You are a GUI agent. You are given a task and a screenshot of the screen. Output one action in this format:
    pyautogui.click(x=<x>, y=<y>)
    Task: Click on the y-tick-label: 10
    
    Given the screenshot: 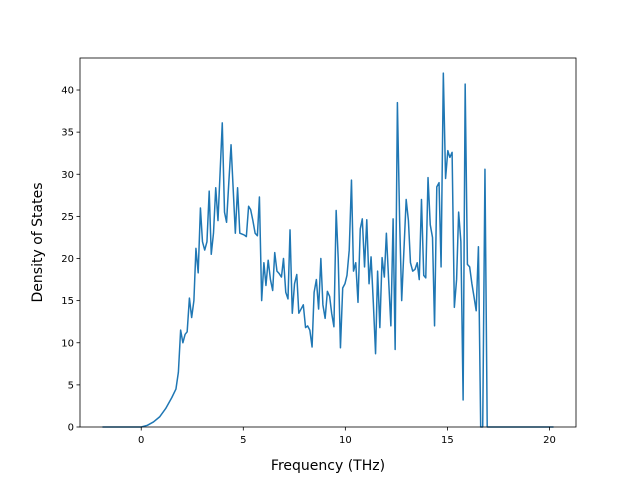 What is the action you would take?
    pyautogui.click(x=67, y=343)
    